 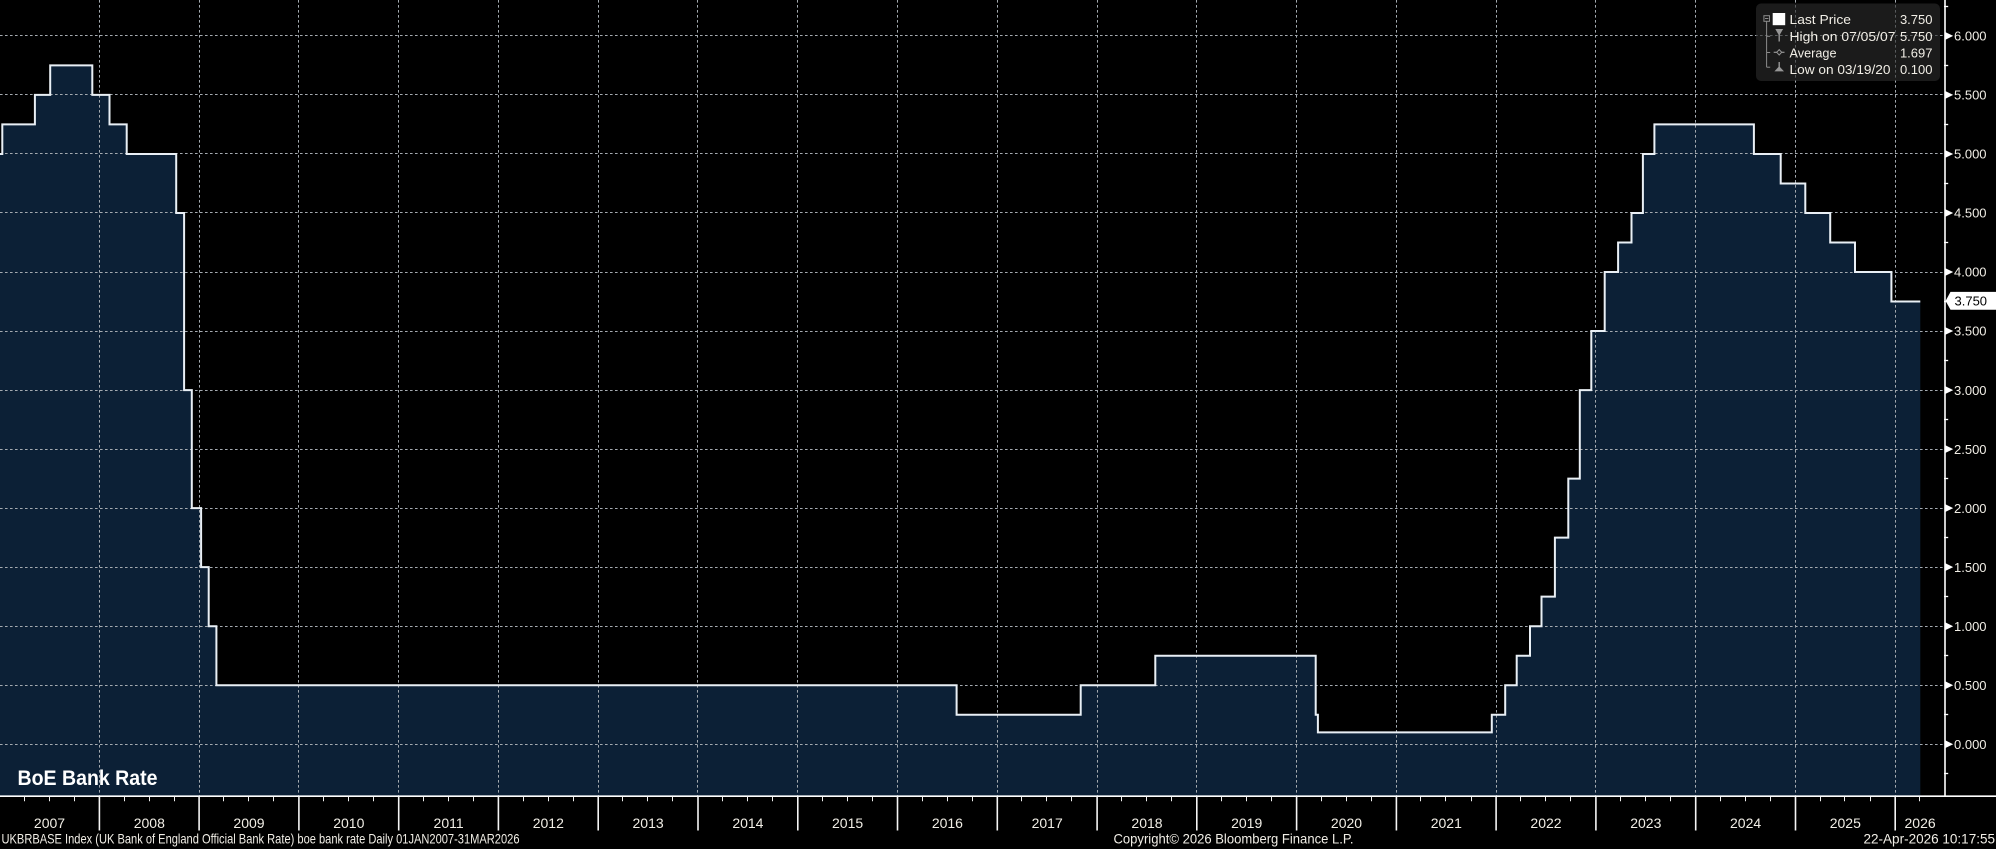 I want to click on svg-text: 2023, so click(x=1645, y=823).